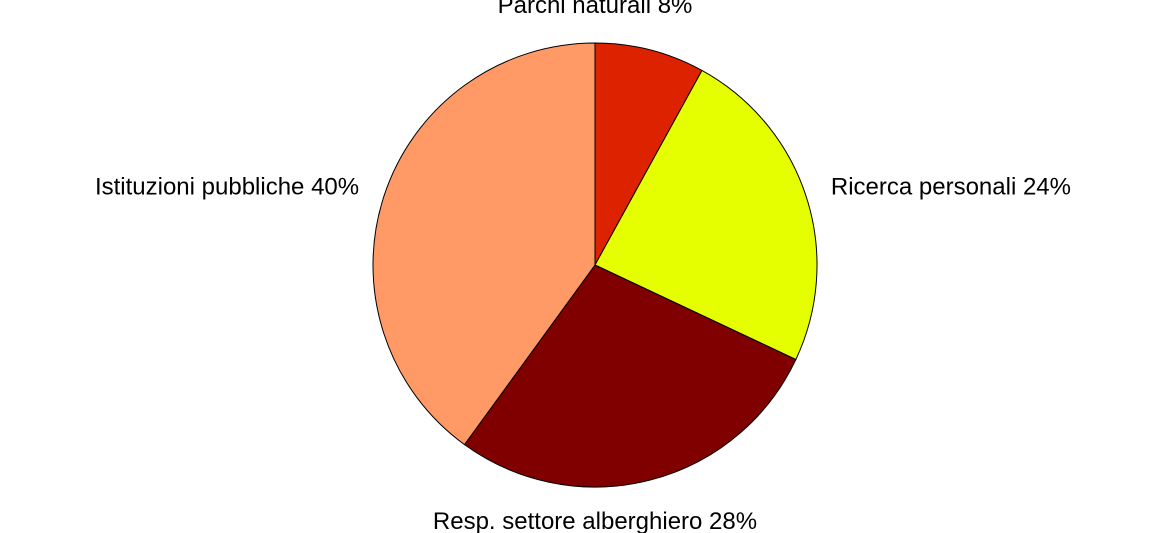 This screenshot has height=533, width=1149. What do you see at coordinates (675, 9) in the screenshot?
I see `slice-value: 8%` at bounding box center [675, 9].